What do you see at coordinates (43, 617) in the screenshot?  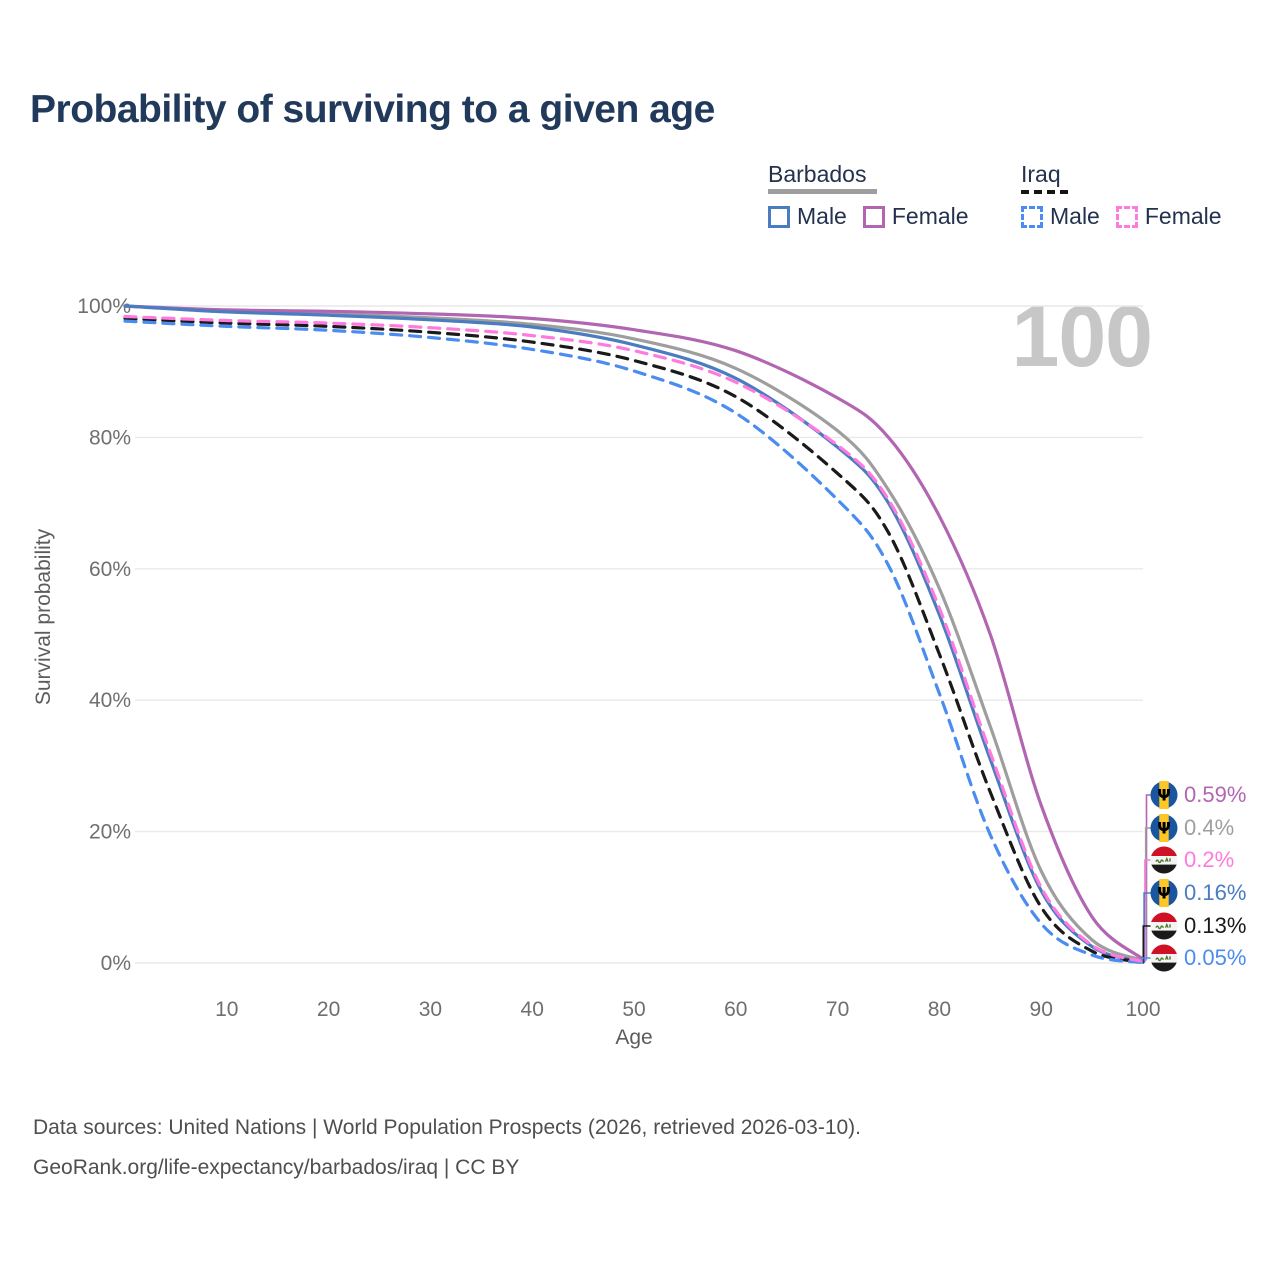 I see `y-axis-title: Survival probability` at bounding box center [43, 617].